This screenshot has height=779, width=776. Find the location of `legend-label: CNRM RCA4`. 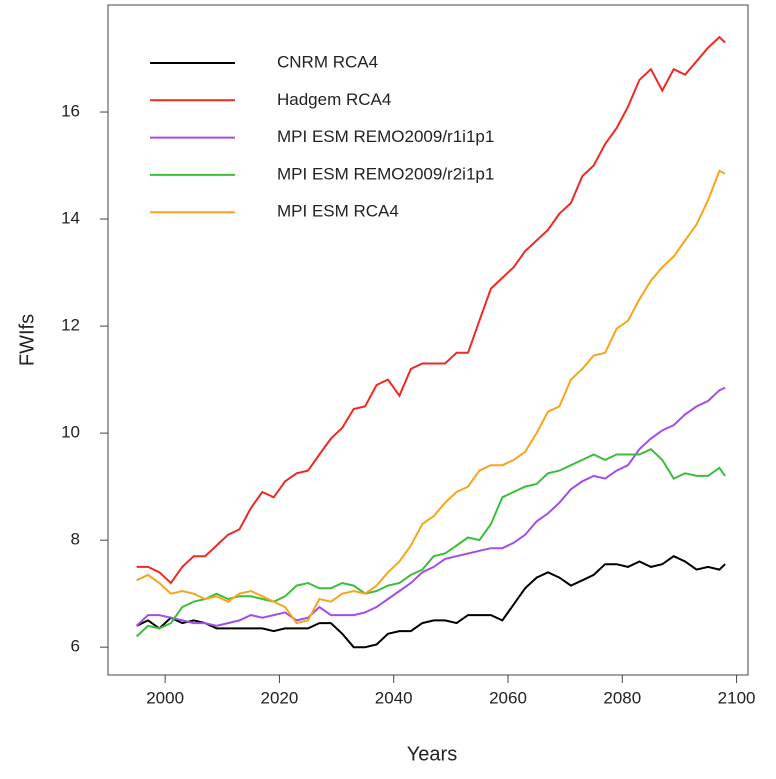

legend-label: CNRM RCA4 is located at coordinates (327, 61).